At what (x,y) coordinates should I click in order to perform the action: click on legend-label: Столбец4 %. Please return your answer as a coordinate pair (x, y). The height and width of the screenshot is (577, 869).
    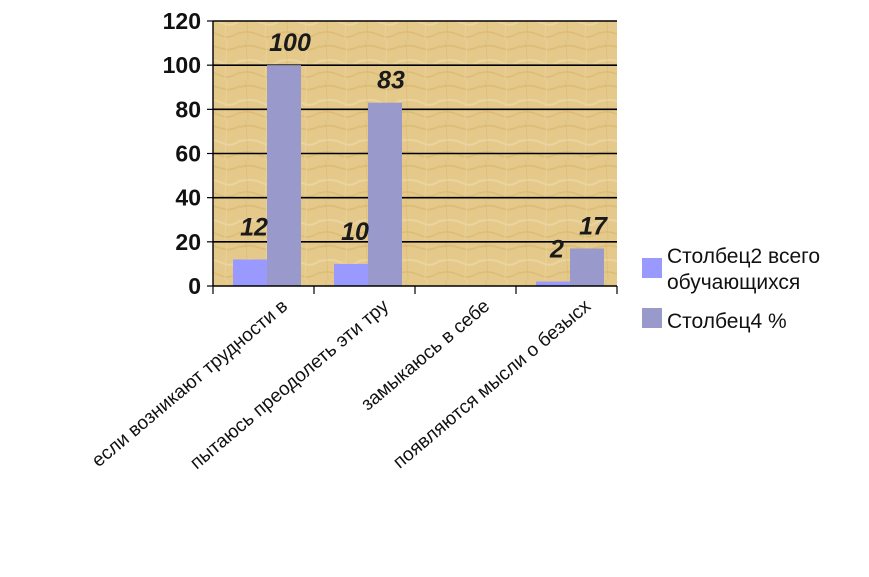
    Looking at the image, I should click on (727, 321).